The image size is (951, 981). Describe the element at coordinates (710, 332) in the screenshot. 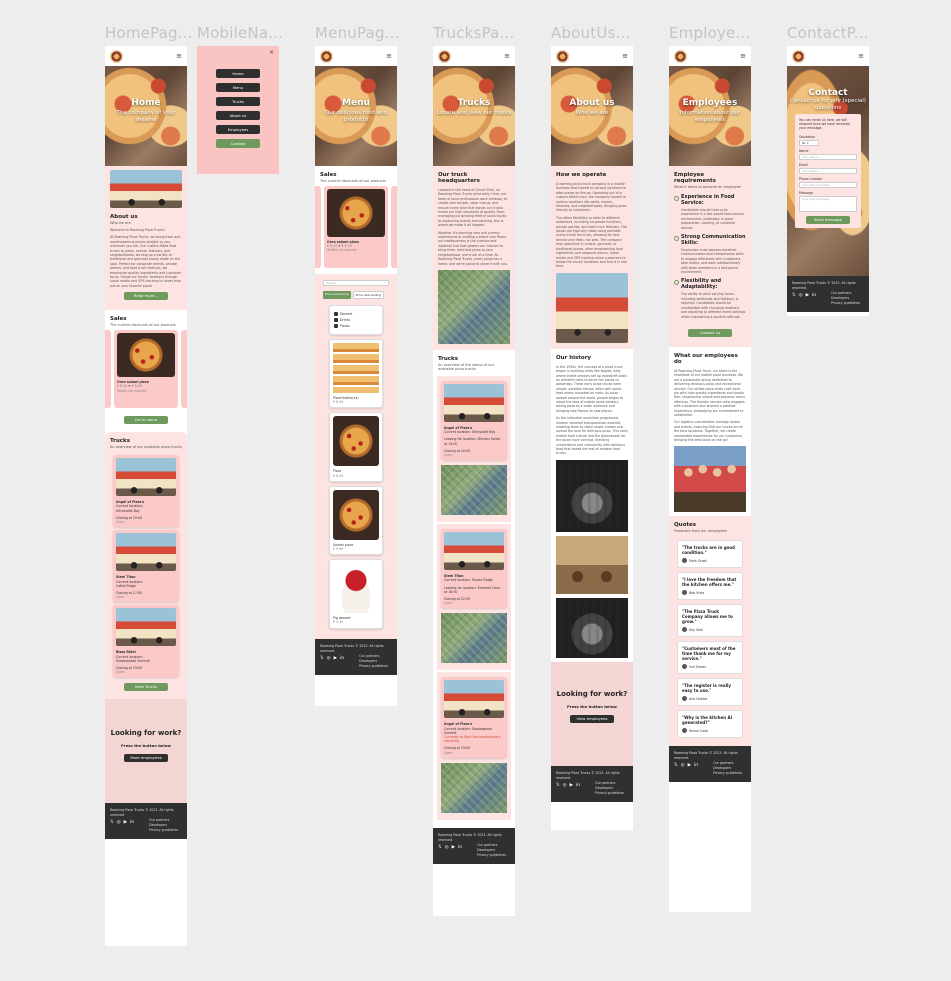

I see `contact-us-button: Contact us` at that location.